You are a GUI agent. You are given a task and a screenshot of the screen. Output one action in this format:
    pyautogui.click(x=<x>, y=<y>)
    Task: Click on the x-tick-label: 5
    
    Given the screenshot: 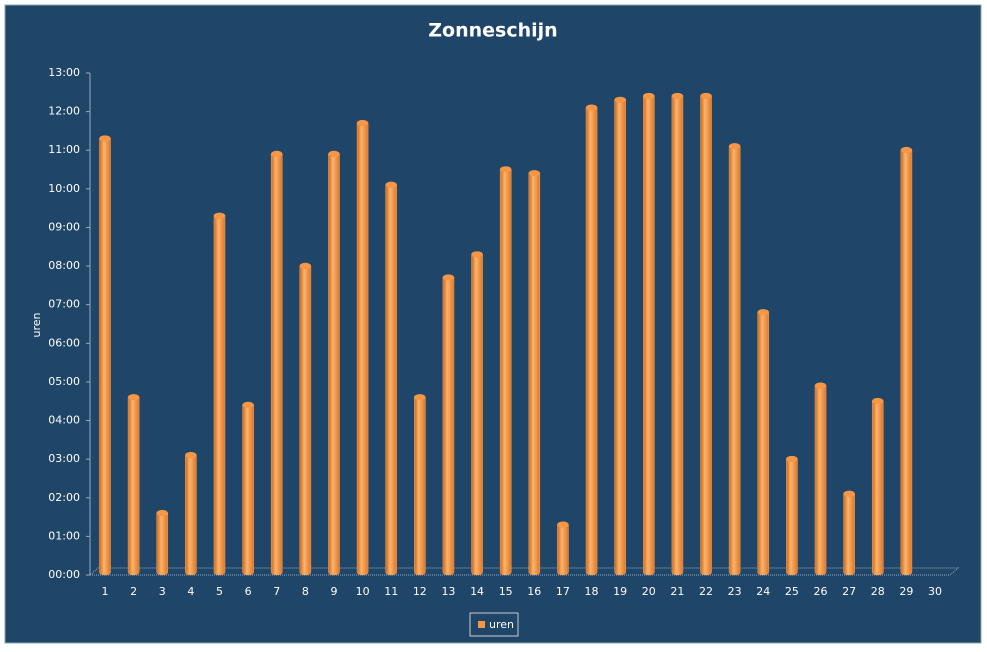 What is the action you would take?
    pyautogui.click(x=219, y=591)
    